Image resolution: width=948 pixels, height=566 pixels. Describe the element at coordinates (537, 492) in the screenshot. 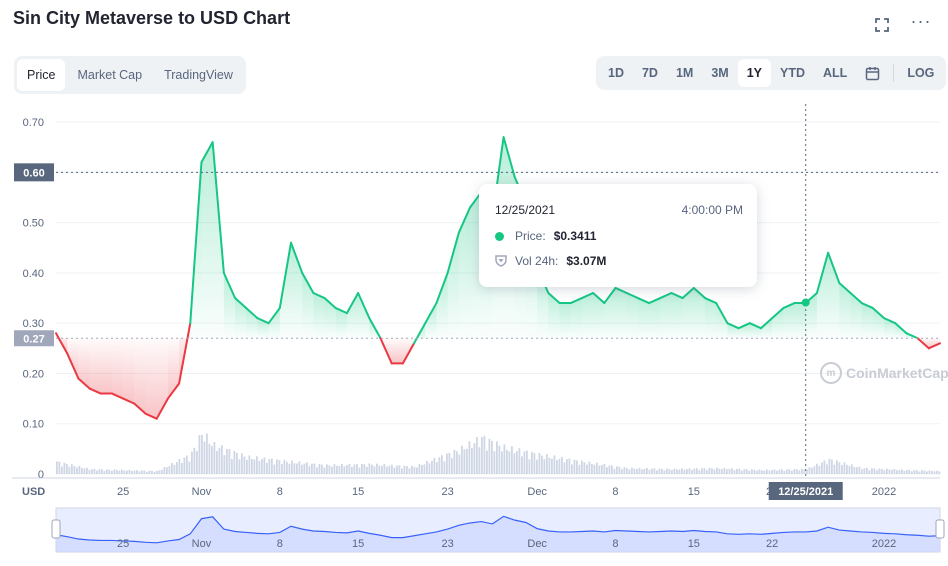

I see `x-tick-label: Dec` at that location.